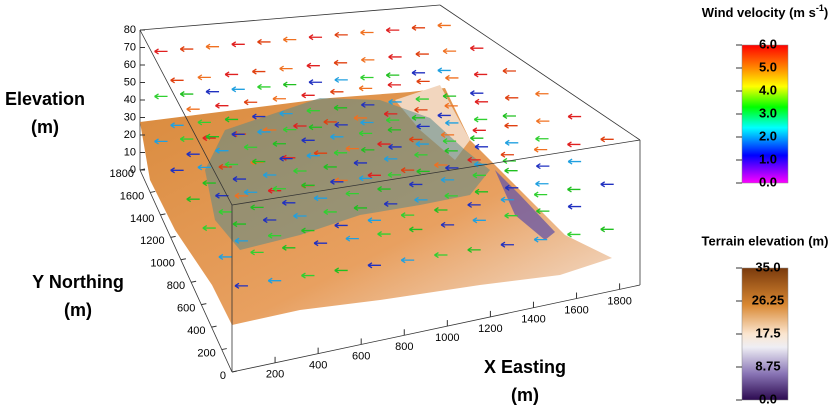  I want to click on y-tick-label: 1200, so click(152, 241).